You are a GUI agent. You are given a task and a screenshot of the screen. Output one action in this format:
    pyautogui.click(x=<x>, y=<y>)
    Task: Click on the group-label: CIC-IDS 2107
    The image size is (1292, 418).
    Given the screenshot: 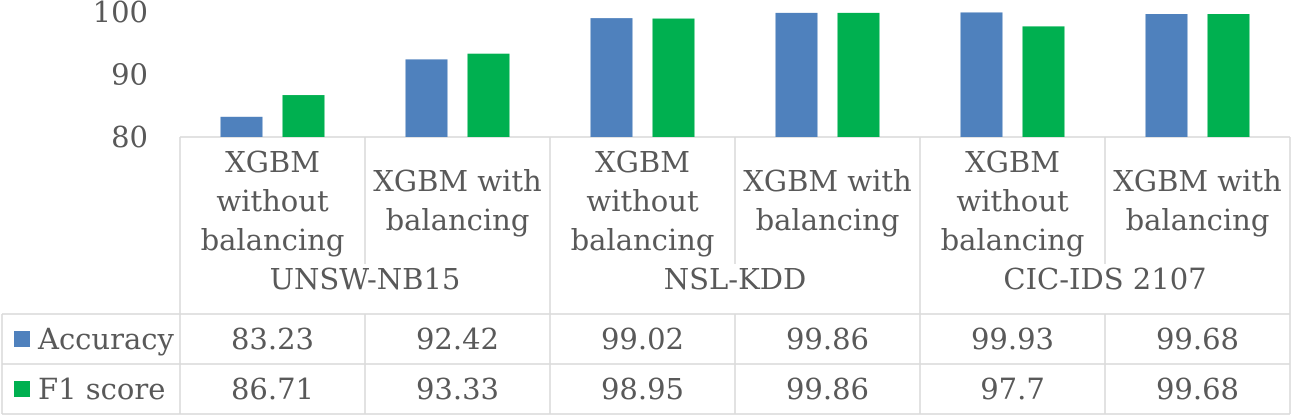 What is the action you would take?
    pyautogui.click(x=1104, y=279)
    